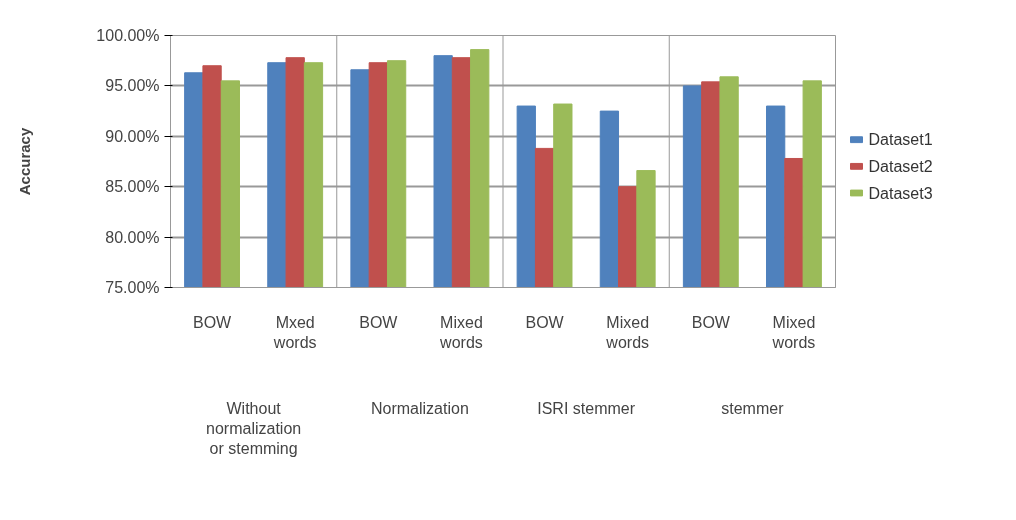 The height and width of the screenshot is (520, 1016). What do you see at coordinates (132, 287) in the screenshot?
I see `y-tick-label: 75.00%` at bounding box center [132, 287].